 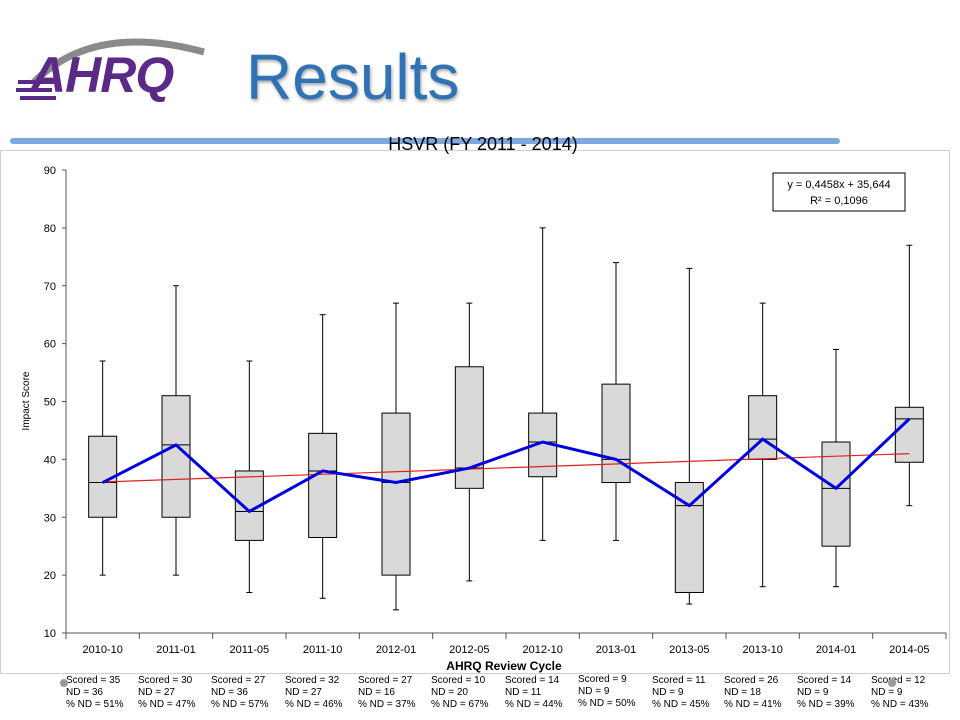 What do you see at coordinates (751, 680) in the screenshot?
I see `footnote-scored: Scored = 26` at bounding box center [751, 680].